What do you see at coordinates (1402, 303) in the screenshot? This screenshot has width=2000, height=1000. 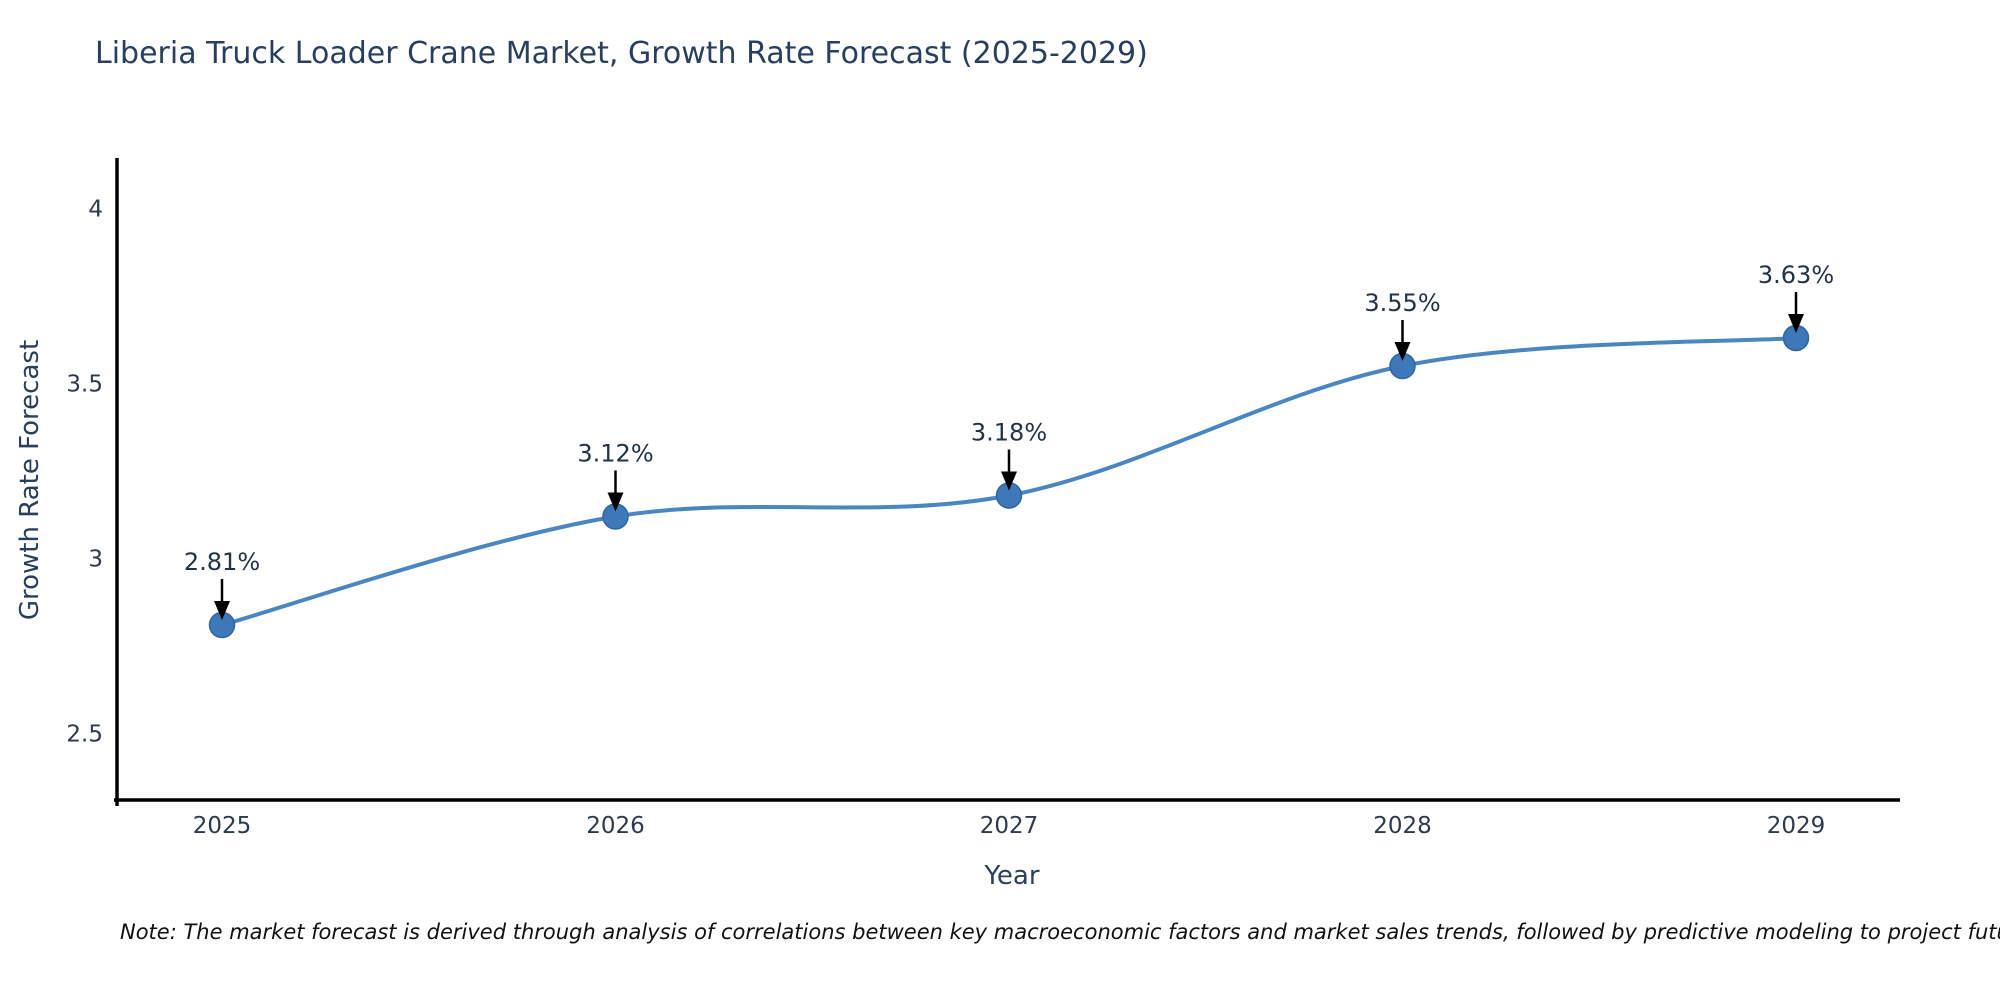 I see `annotation-label: 3.55%` at bounding box center [1402, 303].